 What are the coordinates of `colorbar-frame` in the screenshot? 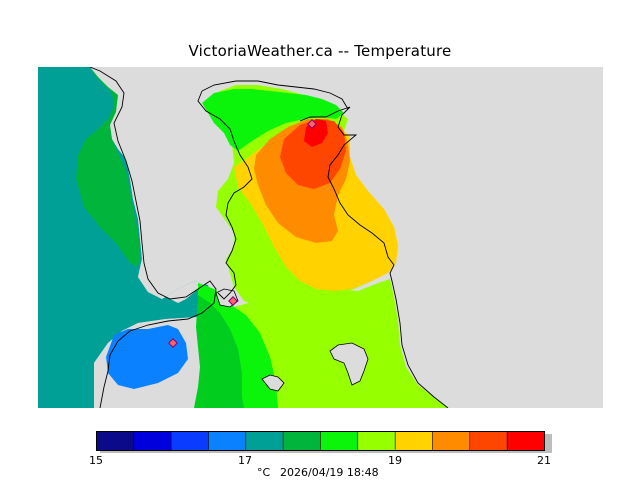 It's located at (320, 441).